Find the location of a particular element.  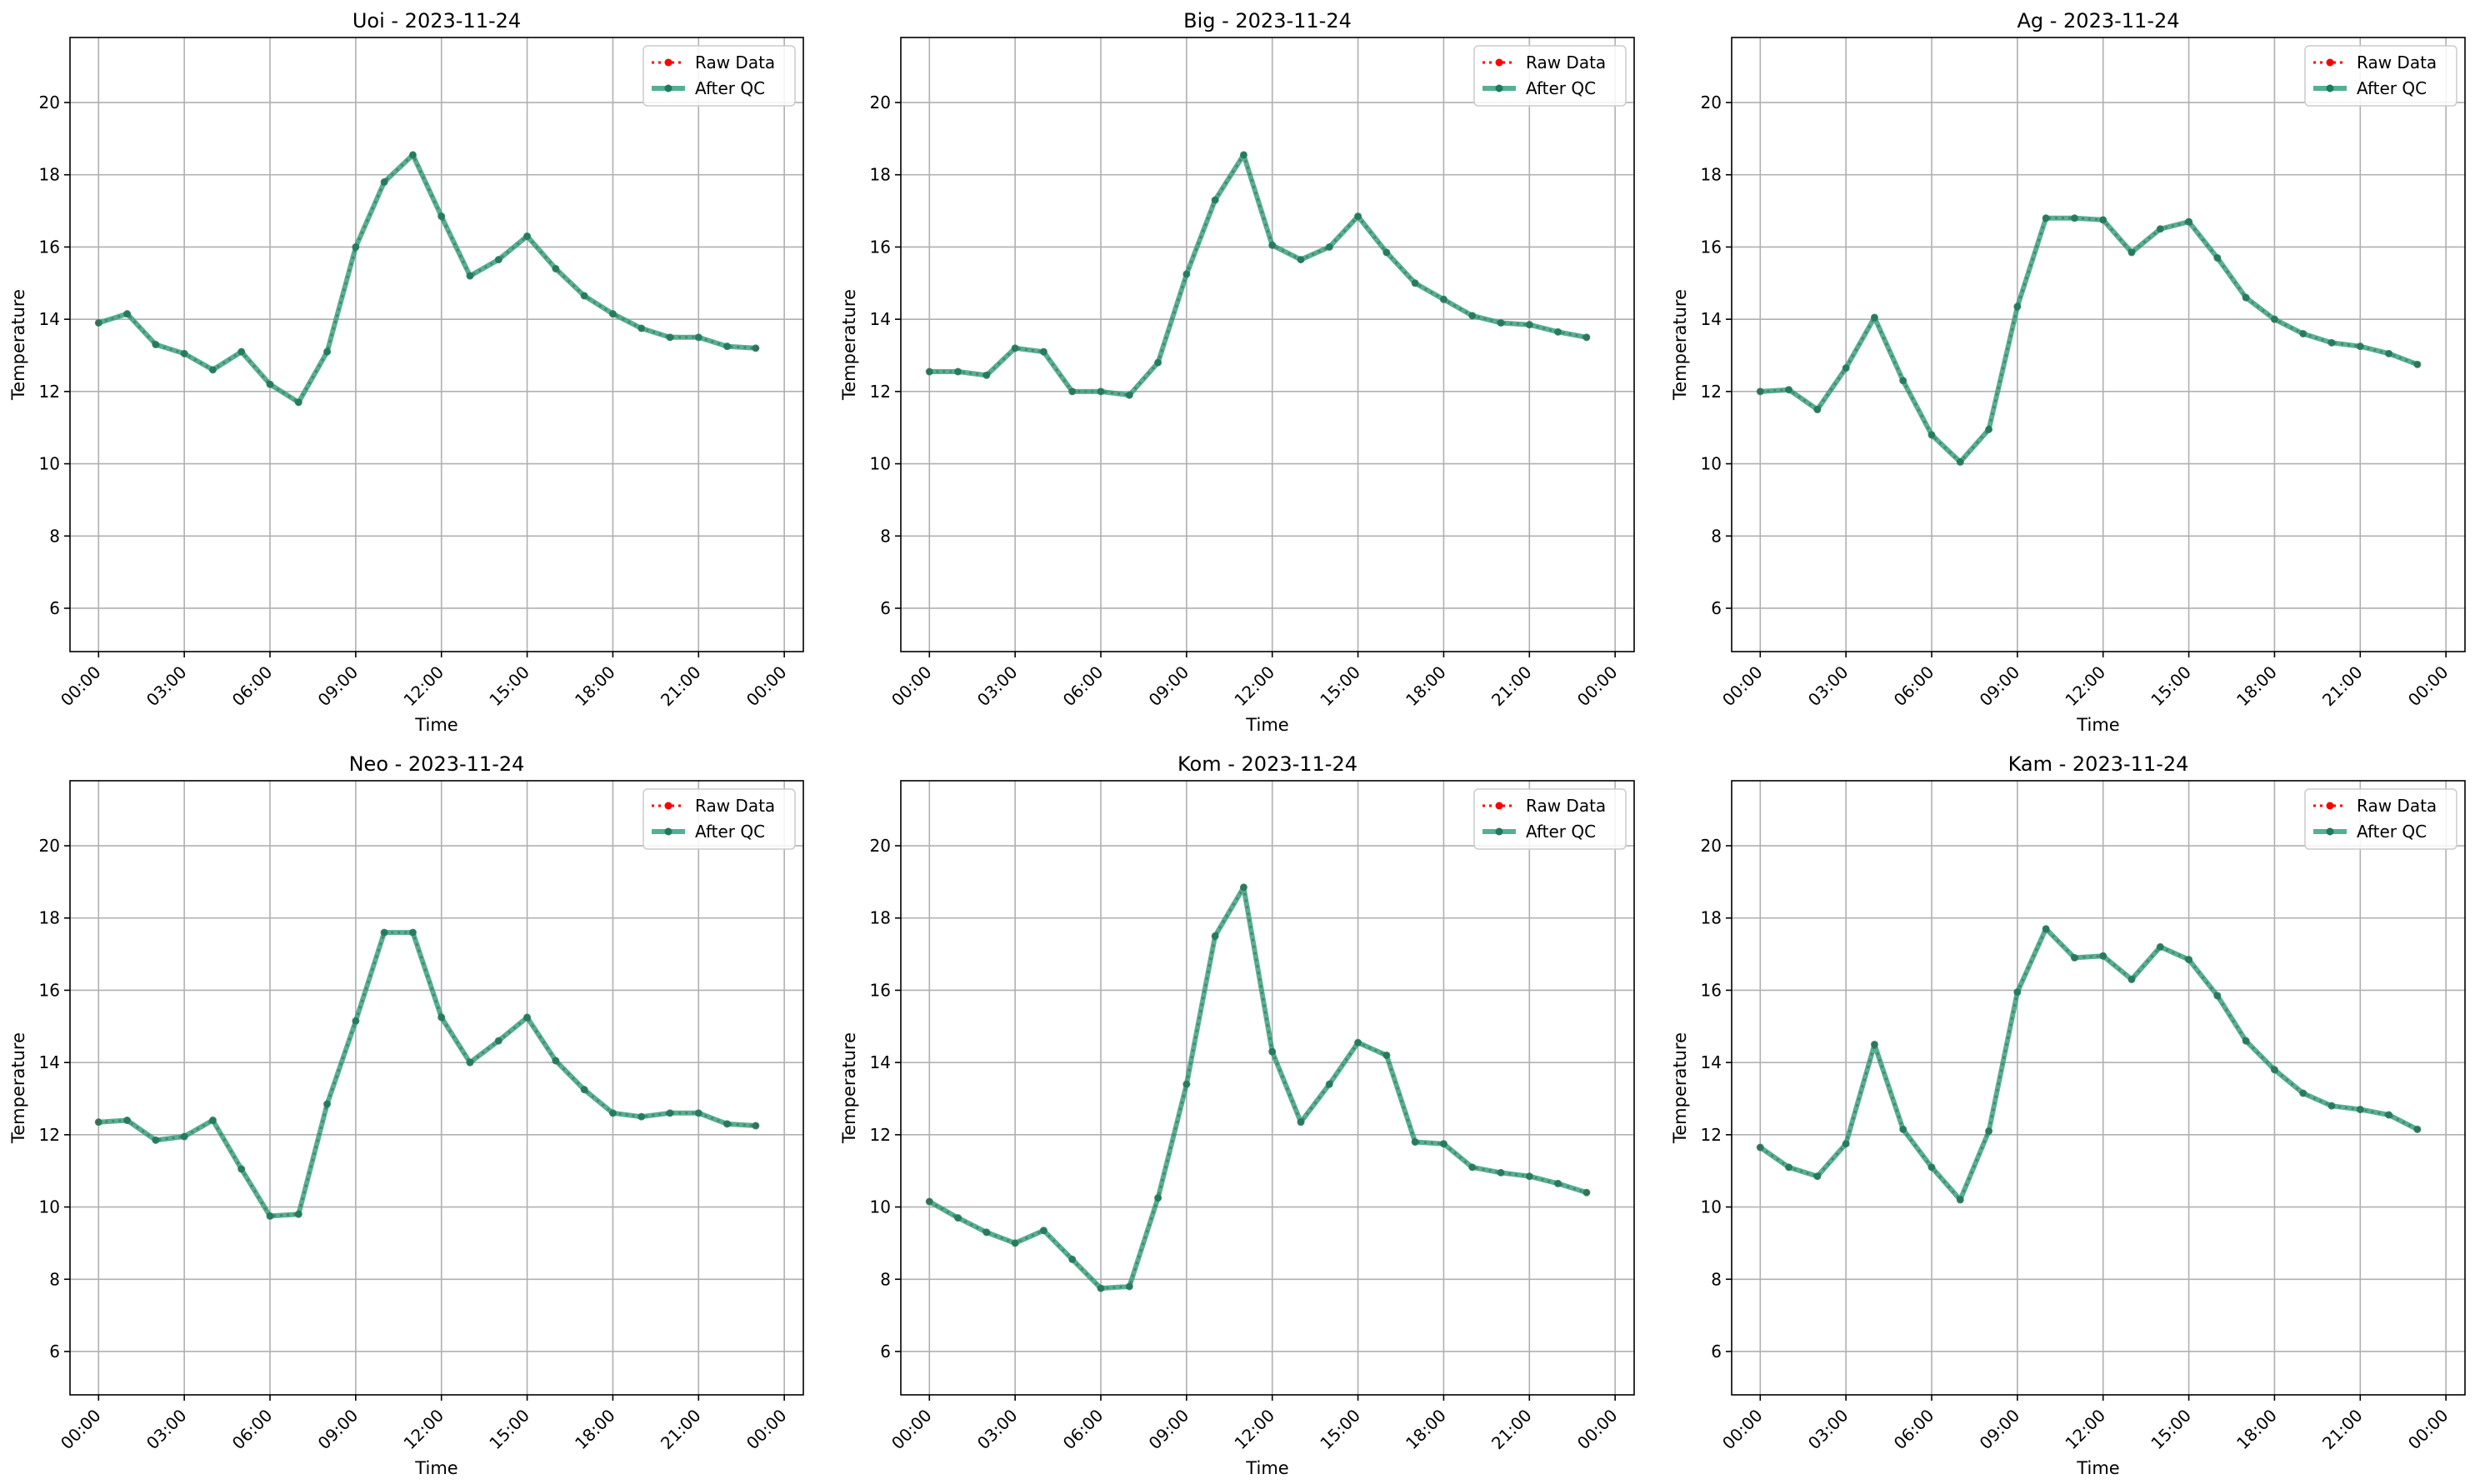

x-tick-label: 15:00 is located at coordinates (1340, 1429).